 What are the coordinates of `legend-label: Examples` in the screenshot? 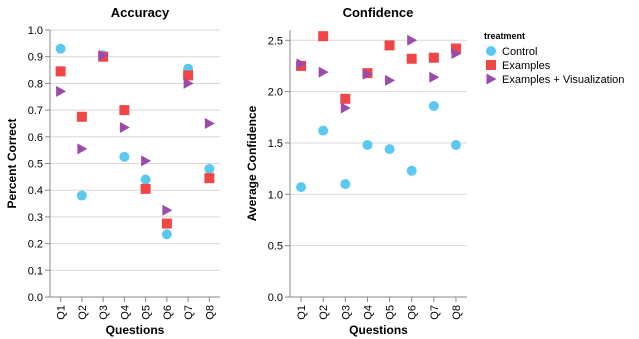 It's located at (526, 66).